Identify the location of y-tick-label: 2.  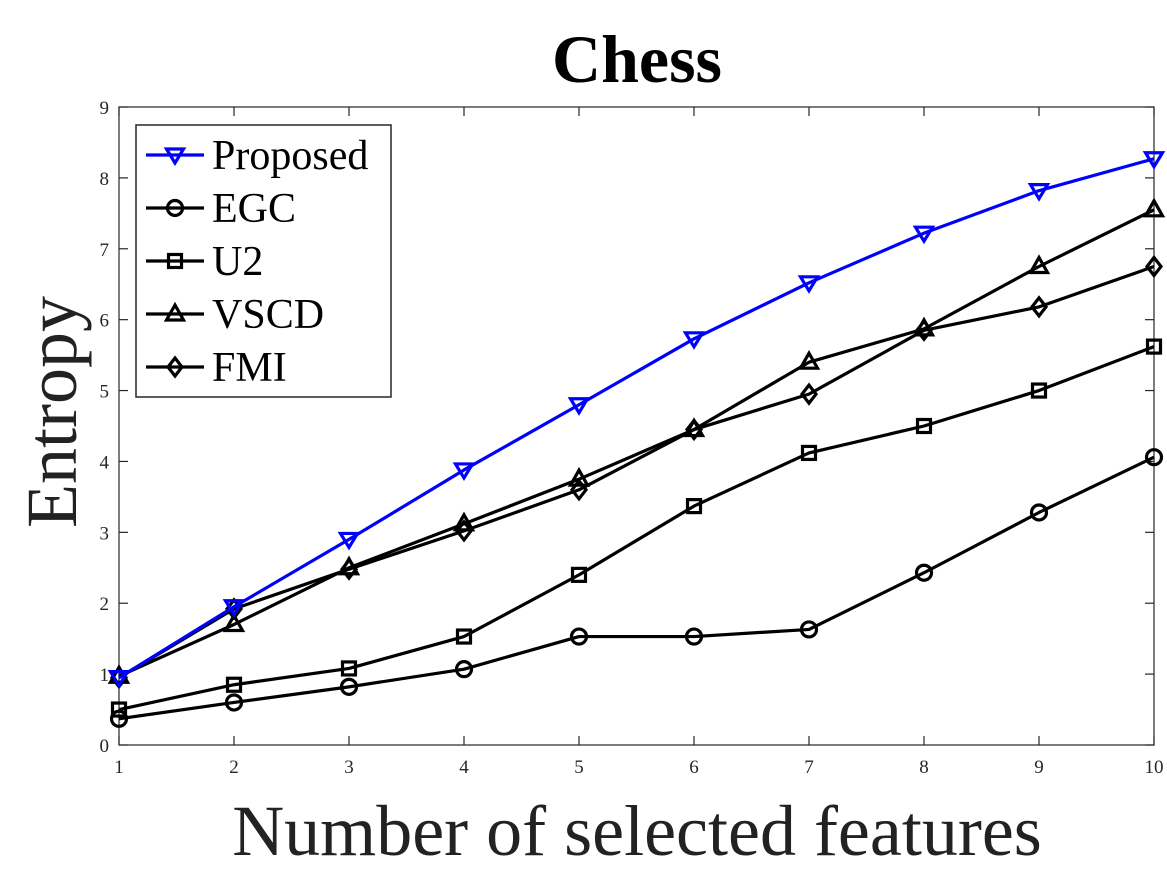
(105, 604).